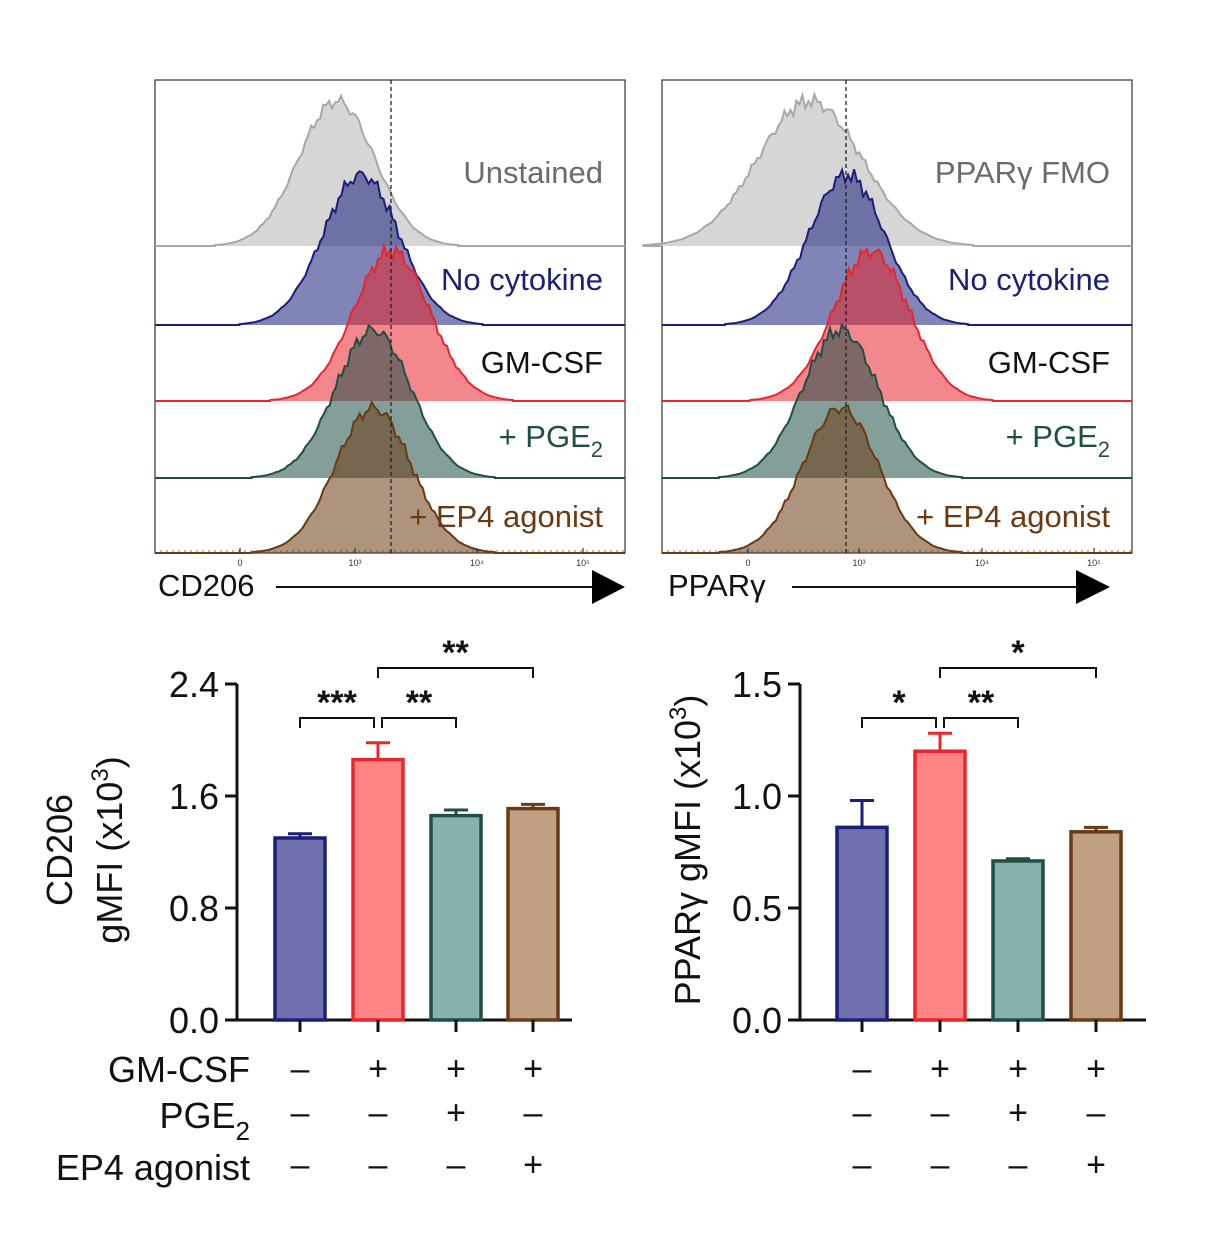 The image size is (1213, 1244). What do you see at coordinates (583, 563) in the screenshot?
I see `cd206-tick-label-3: 10⁵` at bounding box center [583, 563].